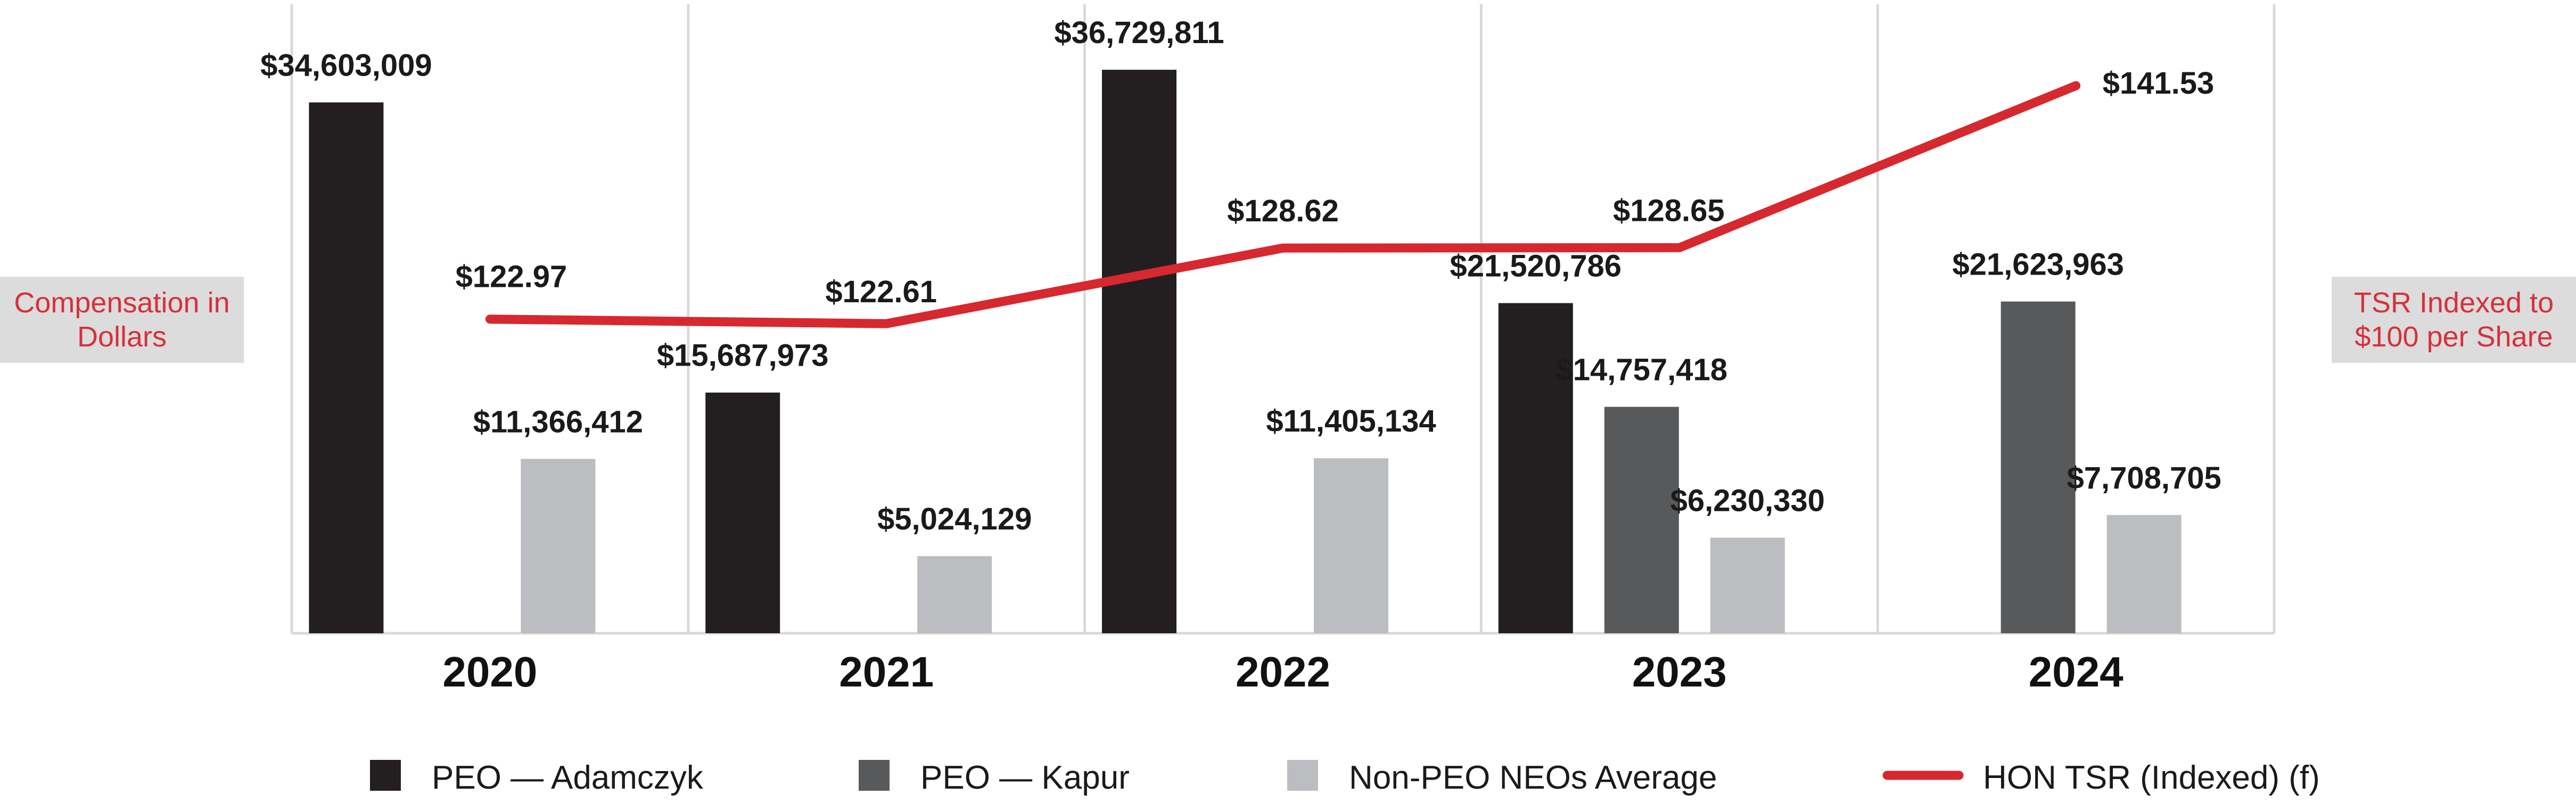 The height and width of the screenshot is (803, 2576). What do you see at coordinates (2144, 478) in the screenshot?
I see `bar-value-label: $7,708,705` at bounding box center [2144, 478].